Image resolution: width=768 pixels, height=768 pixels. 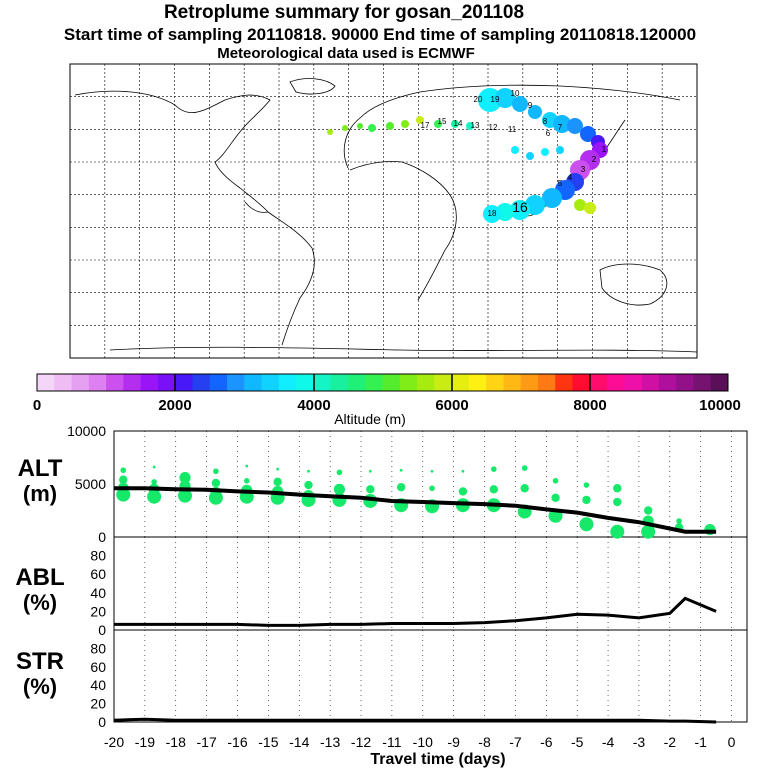 I want to click on trajectory-label: 13, so click(x=475, y=125).